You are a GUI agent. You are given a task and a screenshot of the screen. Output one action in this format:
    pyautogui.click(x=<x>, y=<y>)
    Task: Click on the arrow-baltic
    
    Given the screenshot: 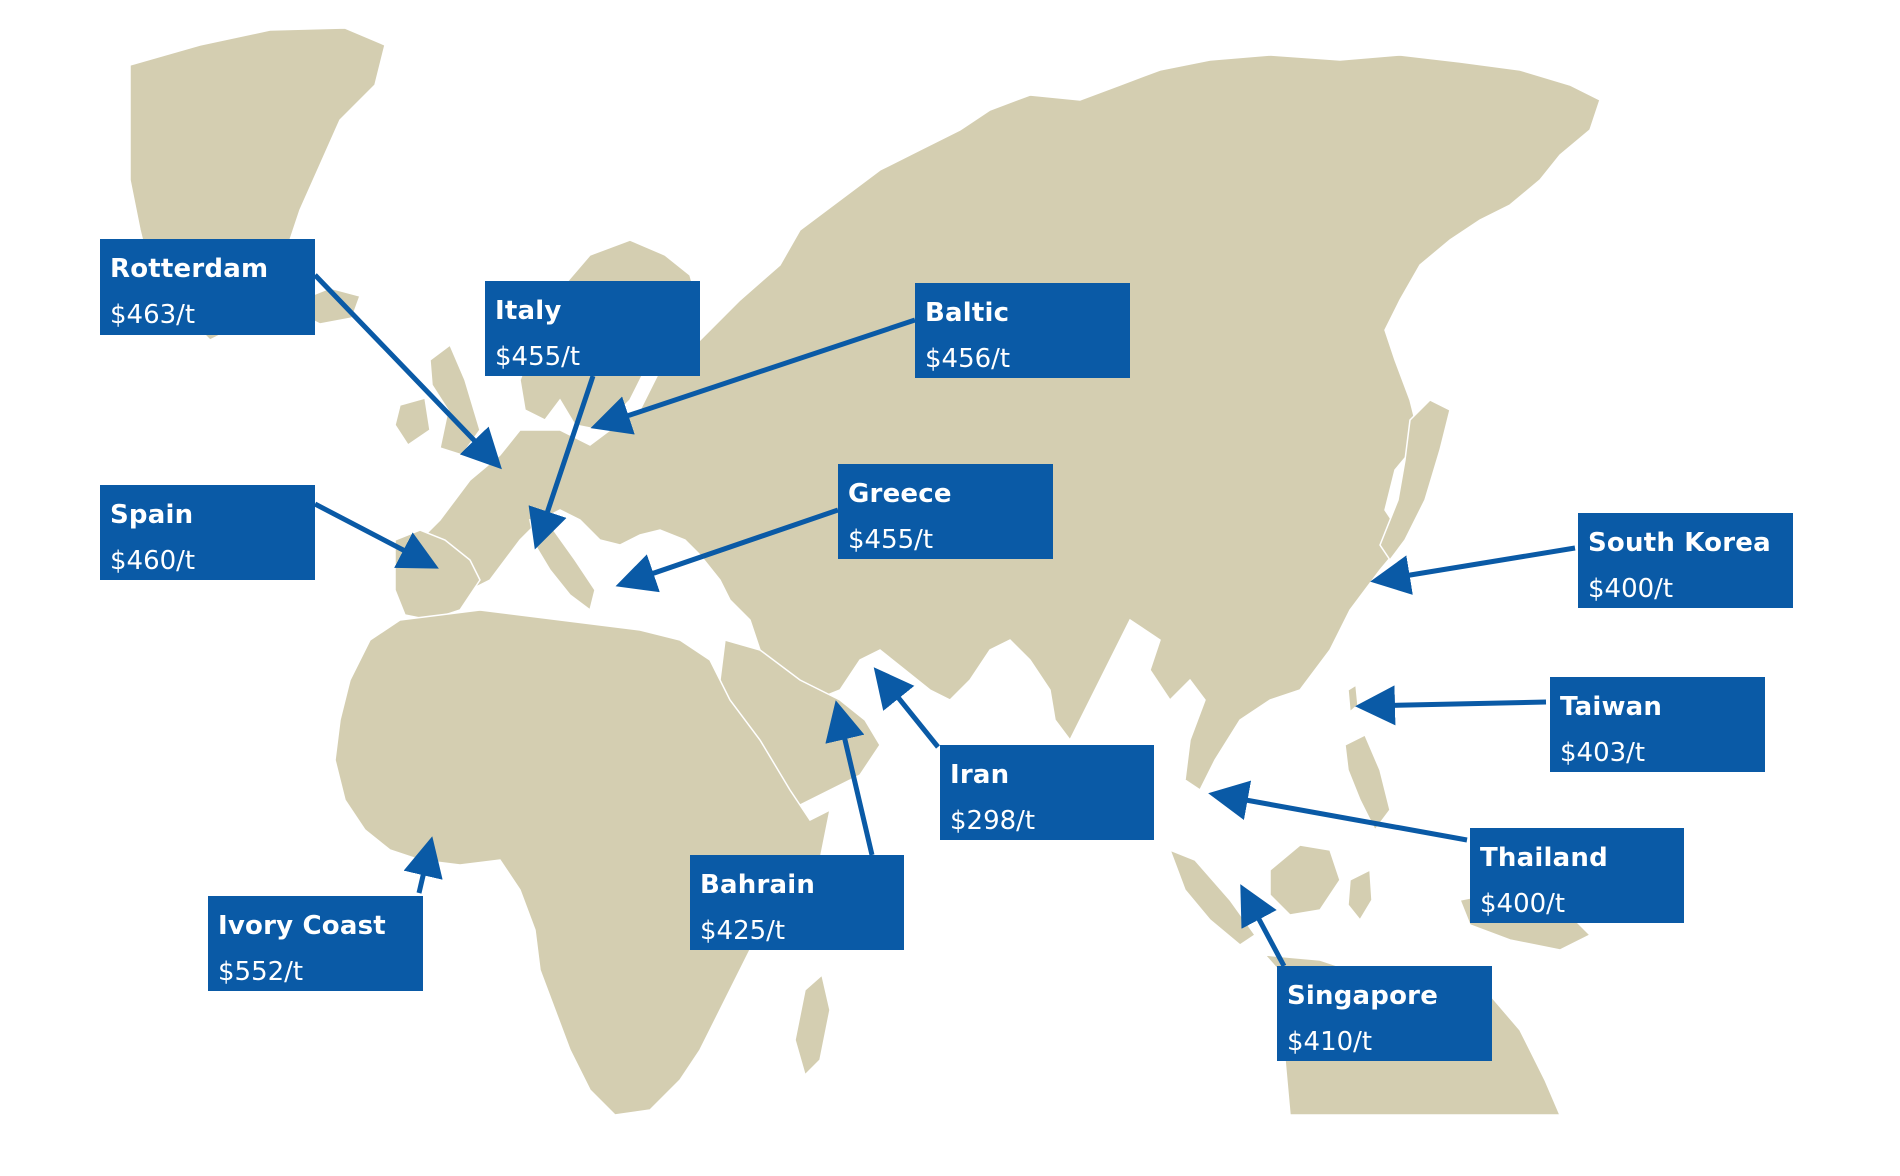 What is the action you would take?
    pyautogui.click(x=753, y=376)
    